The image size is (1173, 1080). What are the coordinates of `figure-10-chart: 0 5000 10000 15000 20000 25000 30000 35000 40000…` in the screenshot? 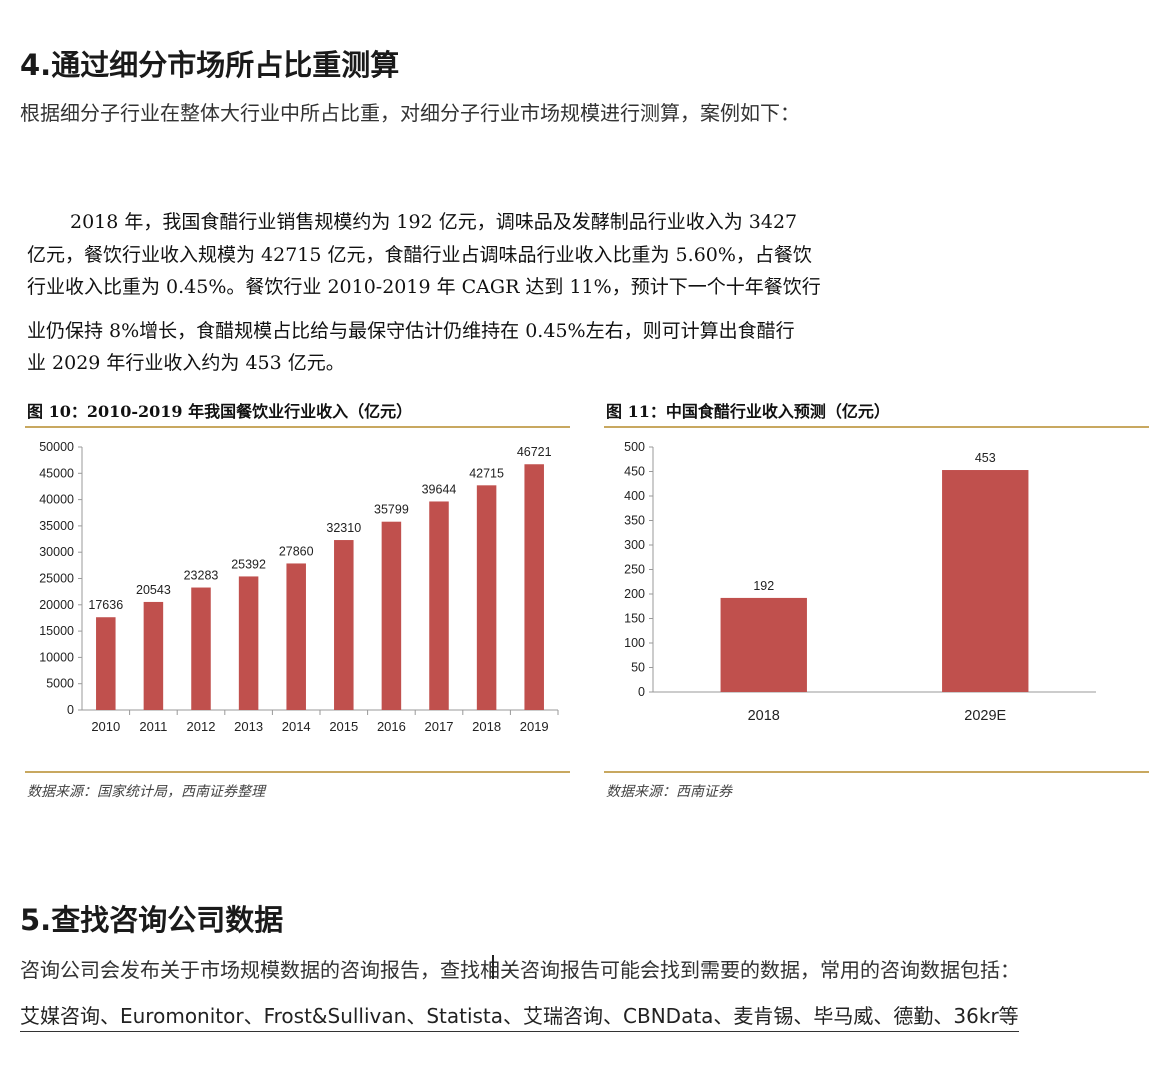 It's located at (299, 587).